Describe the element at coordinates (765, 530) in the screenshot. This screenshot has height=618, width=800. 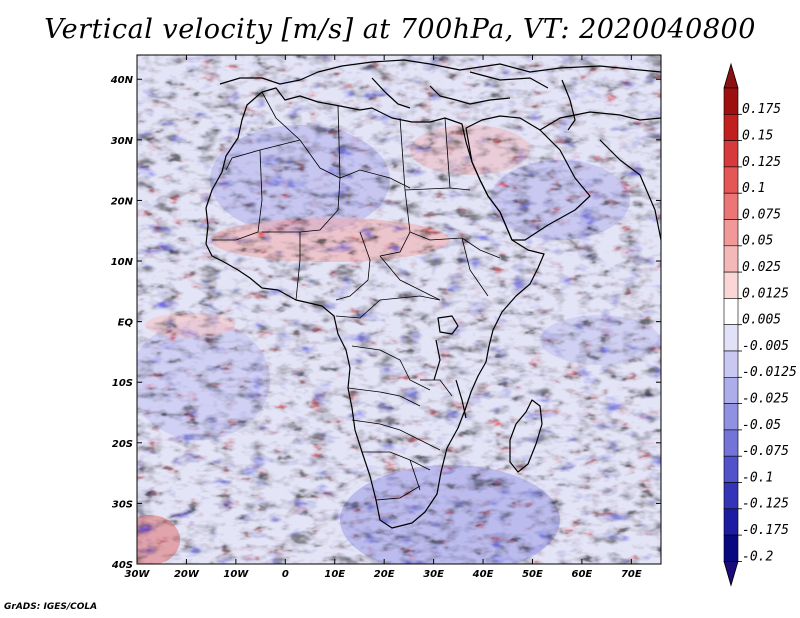
I see `colorbar-label: -0.175` at that location.